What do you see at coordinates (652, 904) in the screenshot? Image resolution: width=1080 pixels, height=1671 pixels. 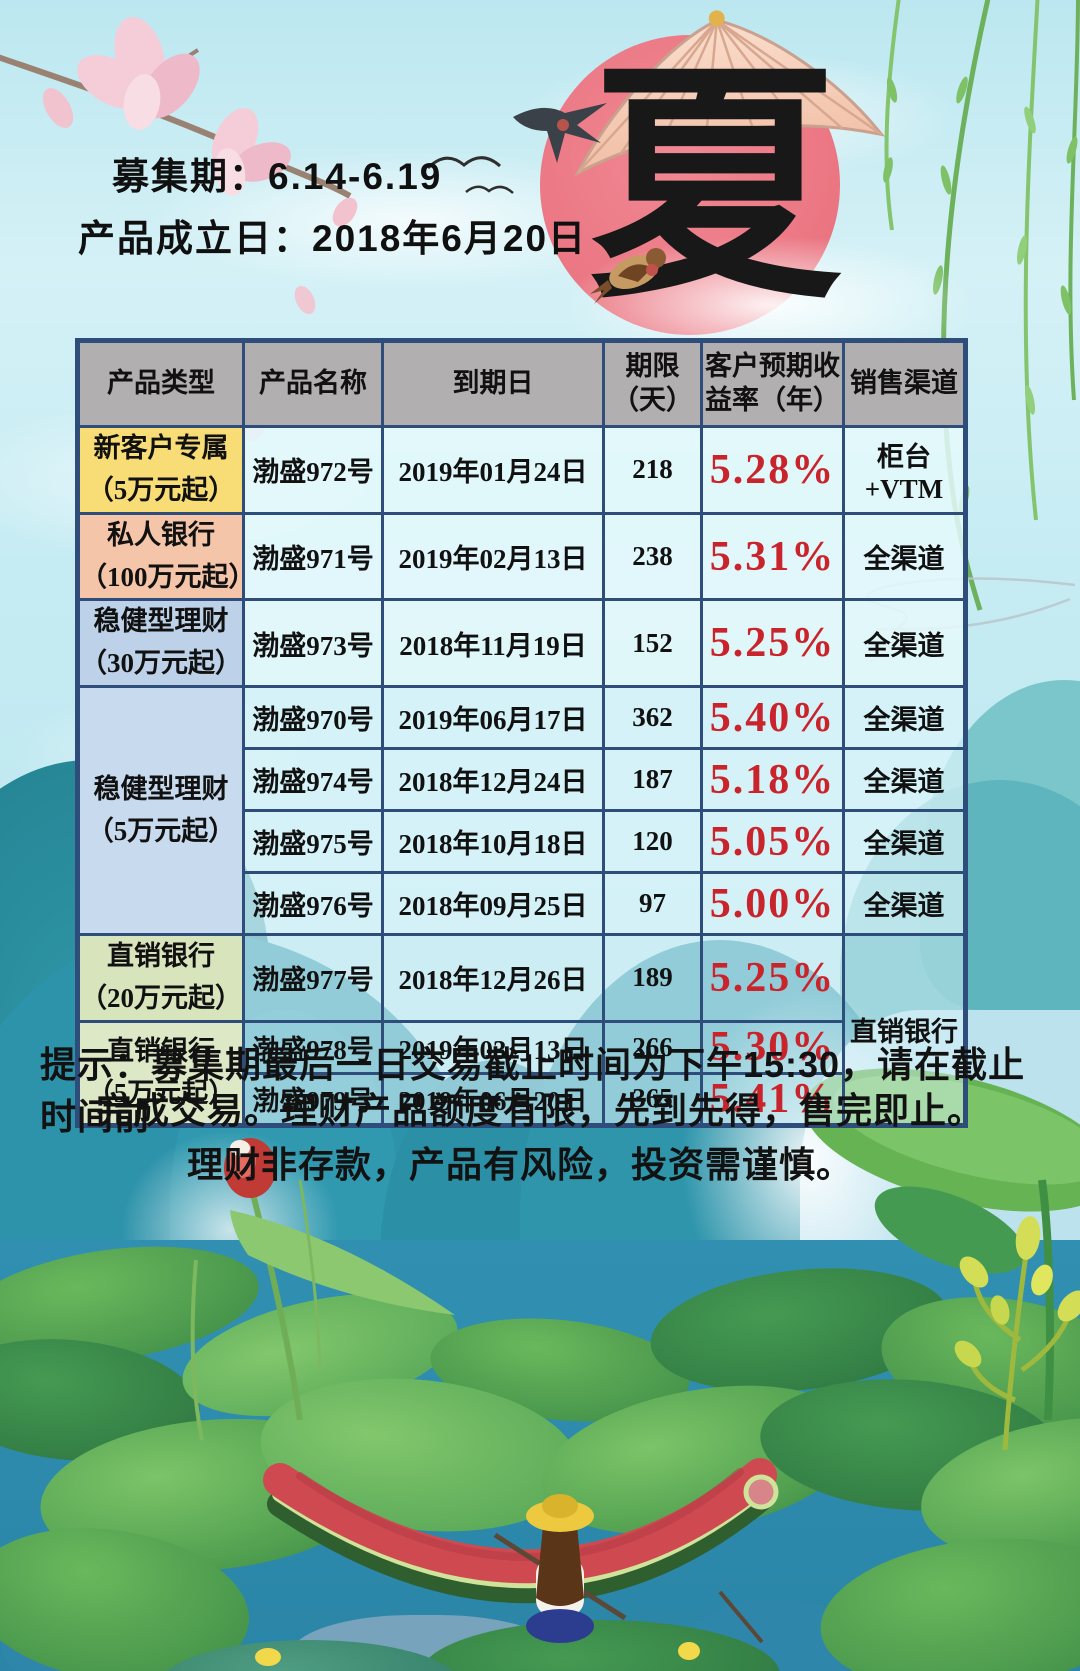 I see `term-days: 97` at bounding box center [652, 904].